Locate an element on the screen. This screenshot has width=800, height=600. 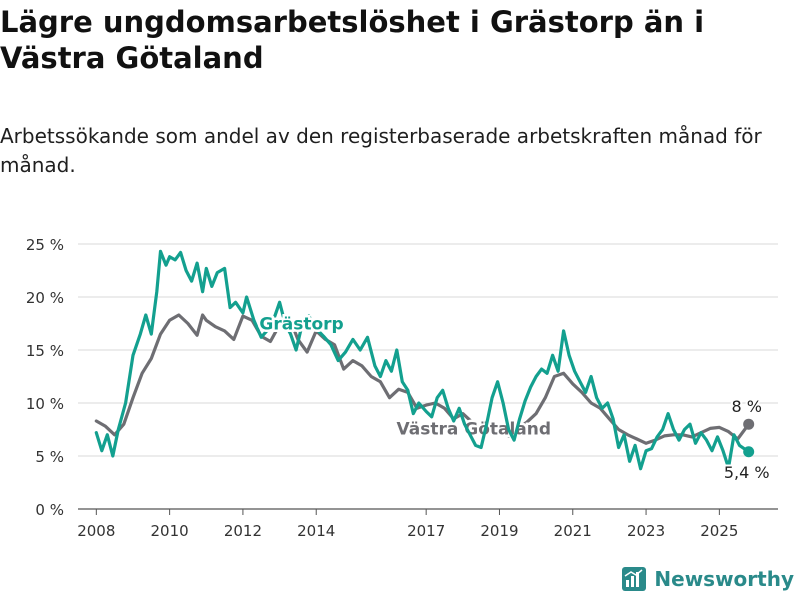
newsworthy-logo-text: Newsworthy is located at coordinates (724, 579).